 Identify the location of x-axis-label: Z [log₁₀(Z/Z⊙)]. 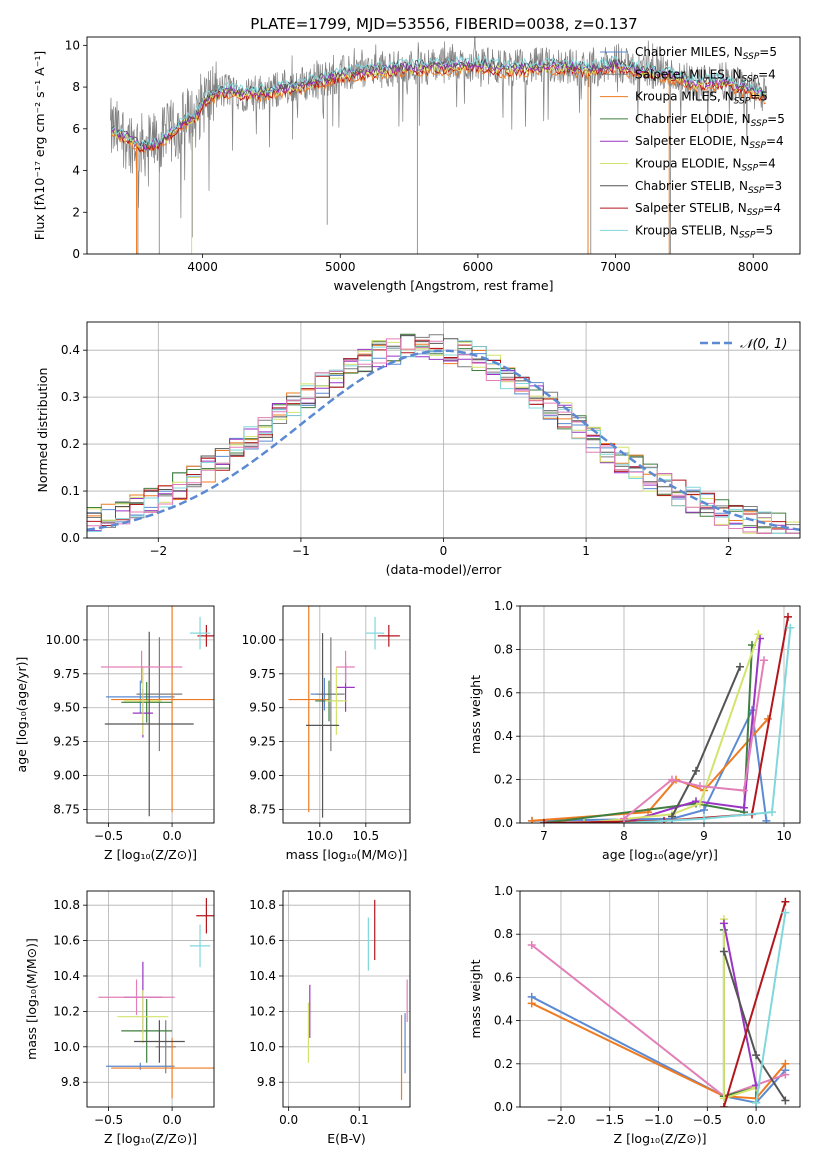
(660, 1138).